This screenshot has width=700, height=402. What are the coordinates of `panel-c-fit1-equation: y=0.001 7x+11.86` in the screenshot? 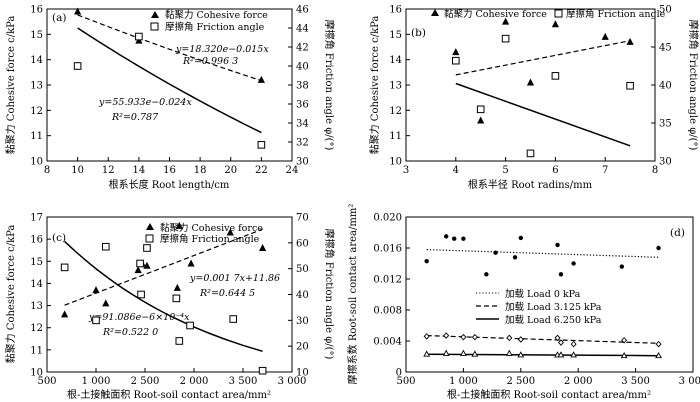 It's located at (234, 278).